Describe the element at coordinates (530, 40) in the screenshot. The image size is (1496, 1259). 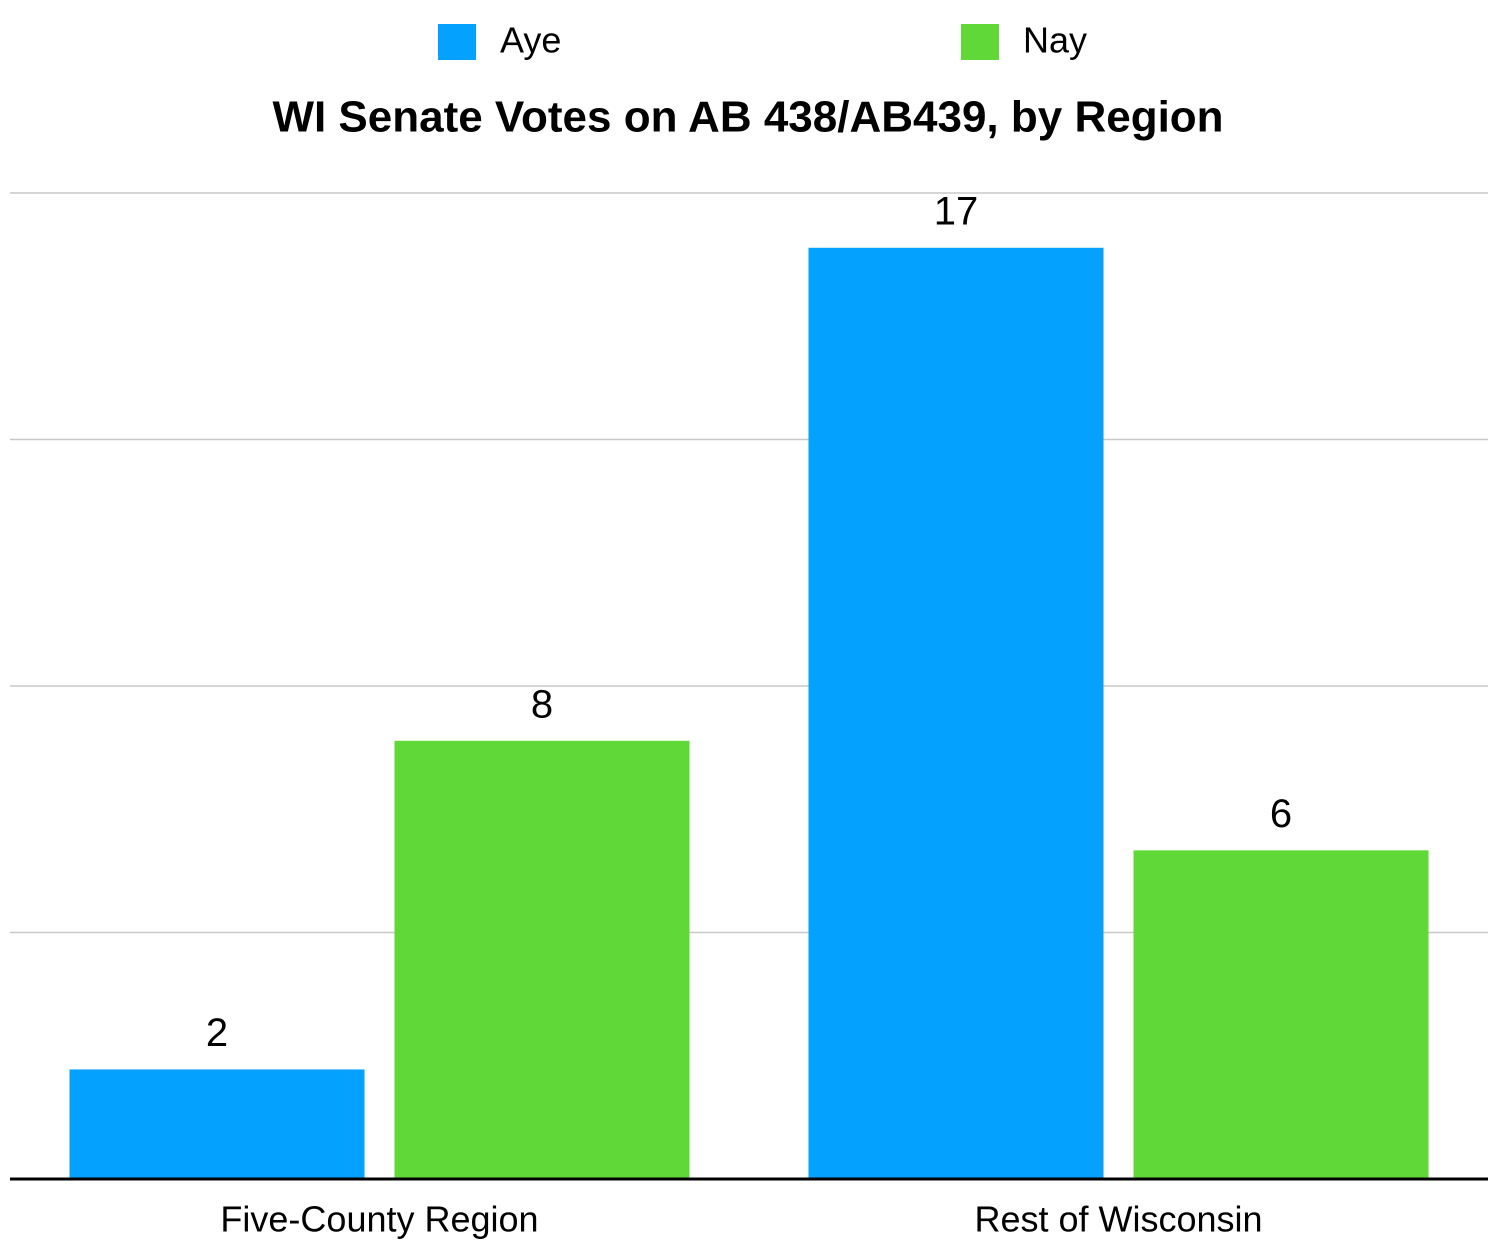
I see `legend-label: Aye` at that location.